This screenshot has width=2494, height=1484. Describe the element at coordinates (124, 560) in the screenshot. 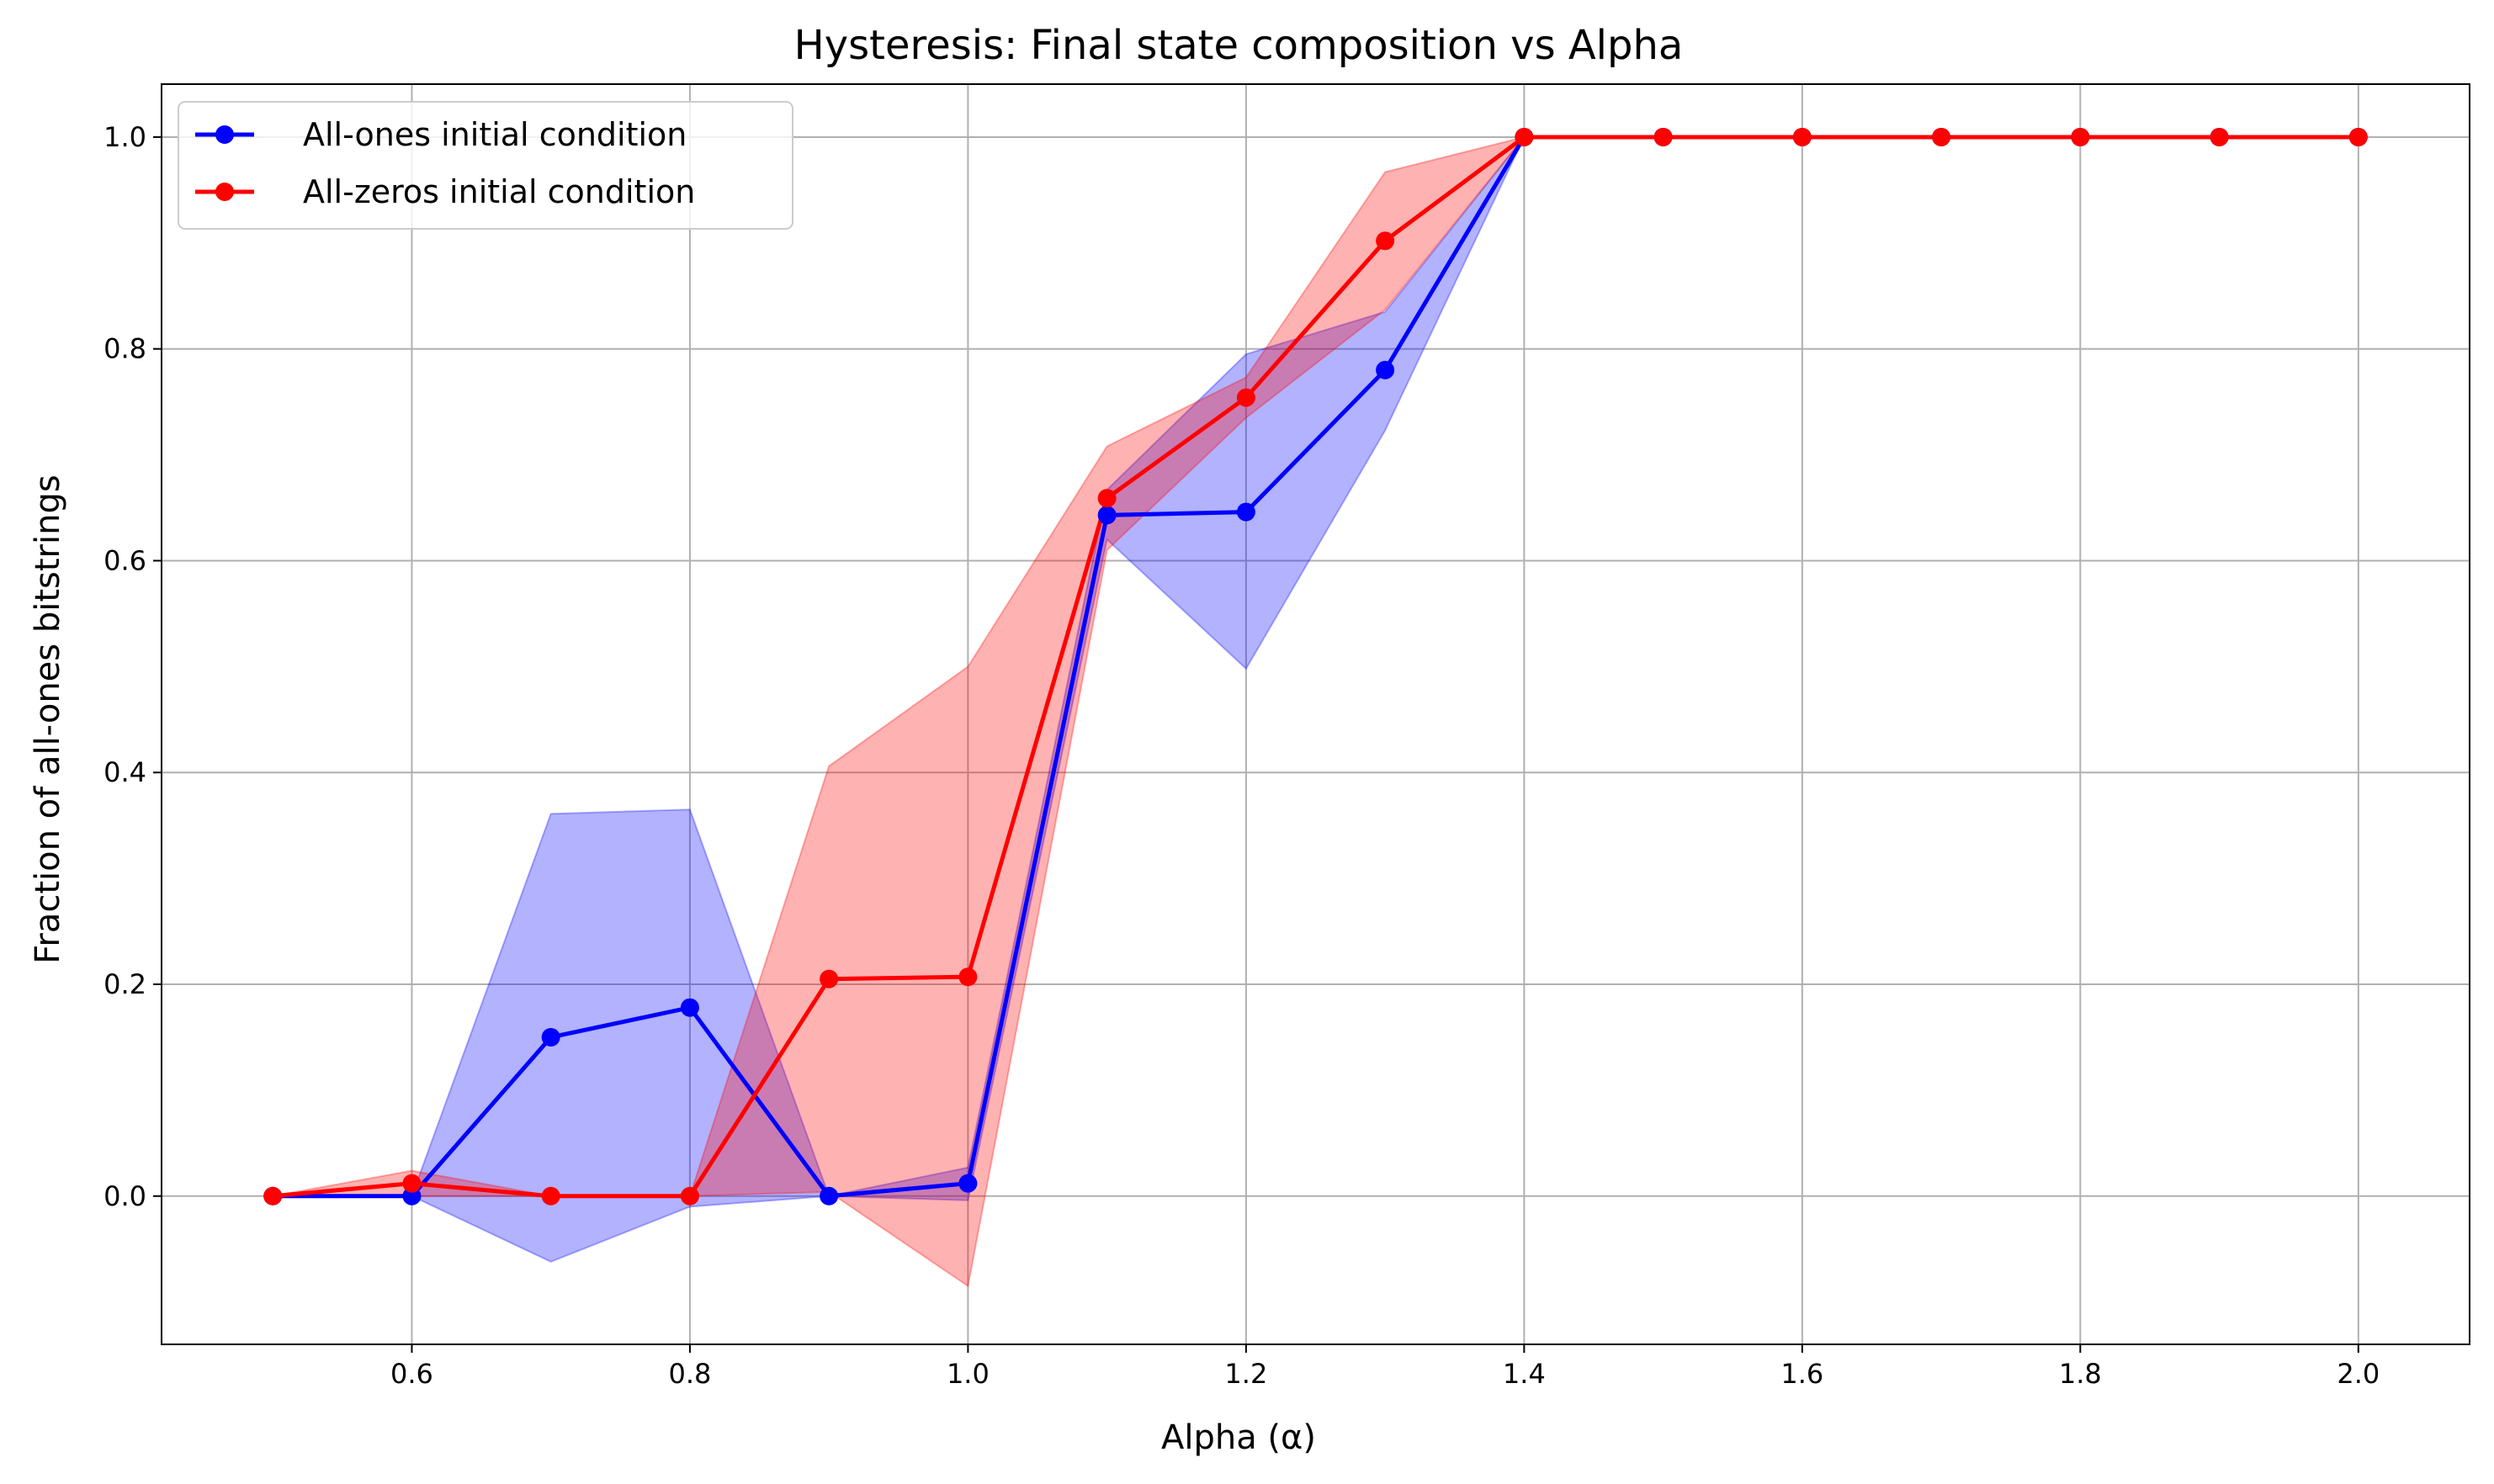

I see `y-tick-label: 0.6` at that location.